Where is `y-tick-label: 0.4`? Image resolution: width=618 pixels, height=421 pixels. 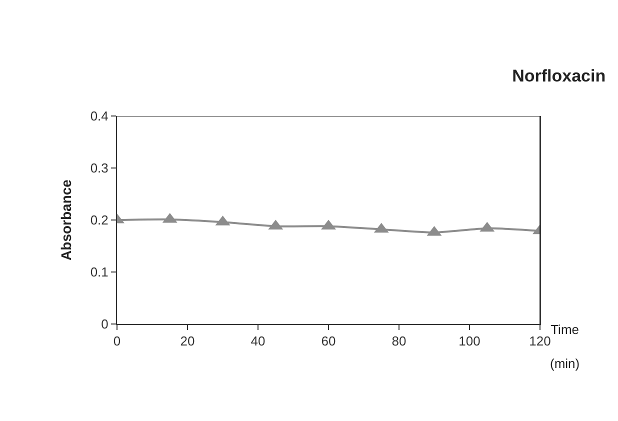 y-tick-label: 0.4 is located at coordinates (99, 116).